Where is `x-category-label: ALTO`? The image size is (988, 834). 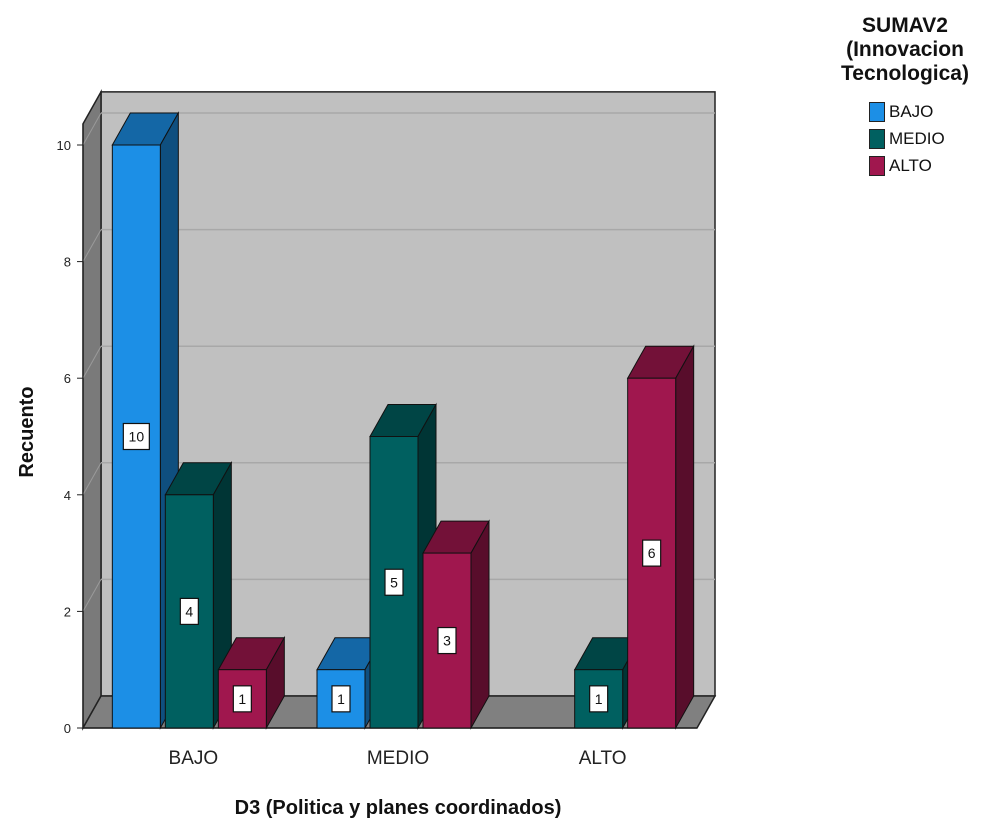 x-category-label: ALTO is located at coordinates (603, 758).